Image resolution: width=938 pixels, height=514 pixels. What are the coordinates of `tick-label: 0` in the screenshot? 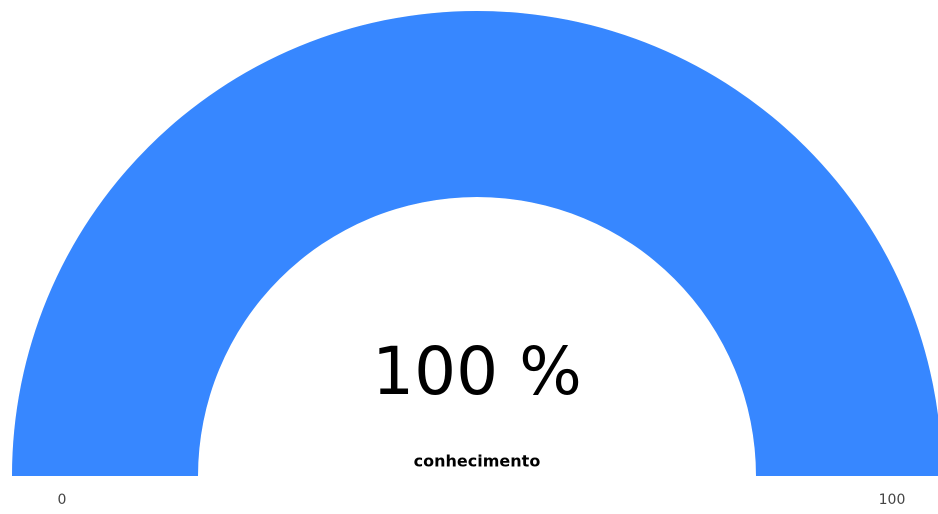 It's located at (62, 500).